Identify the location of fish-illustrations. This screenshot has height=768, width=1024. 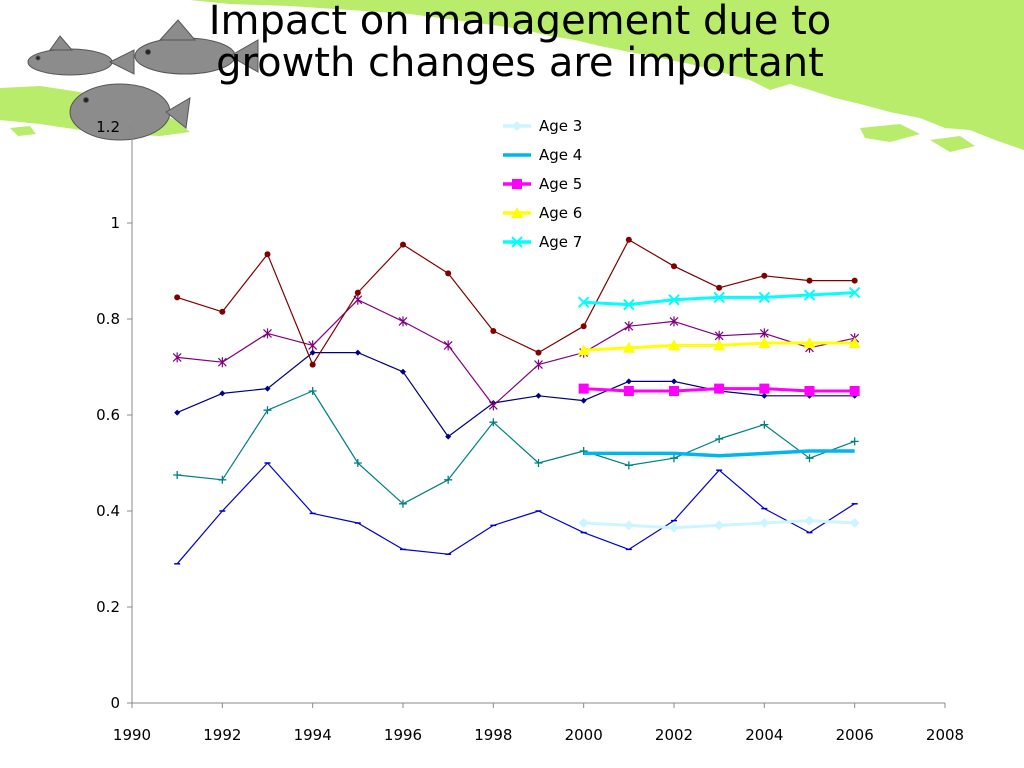
(143, 80).